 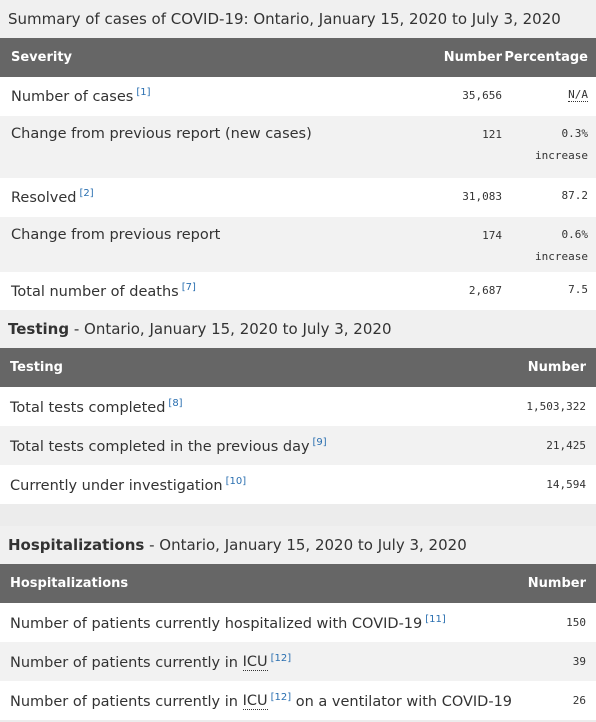 I want to click on percentage-header: Percentage, so click(x=546, y=57).